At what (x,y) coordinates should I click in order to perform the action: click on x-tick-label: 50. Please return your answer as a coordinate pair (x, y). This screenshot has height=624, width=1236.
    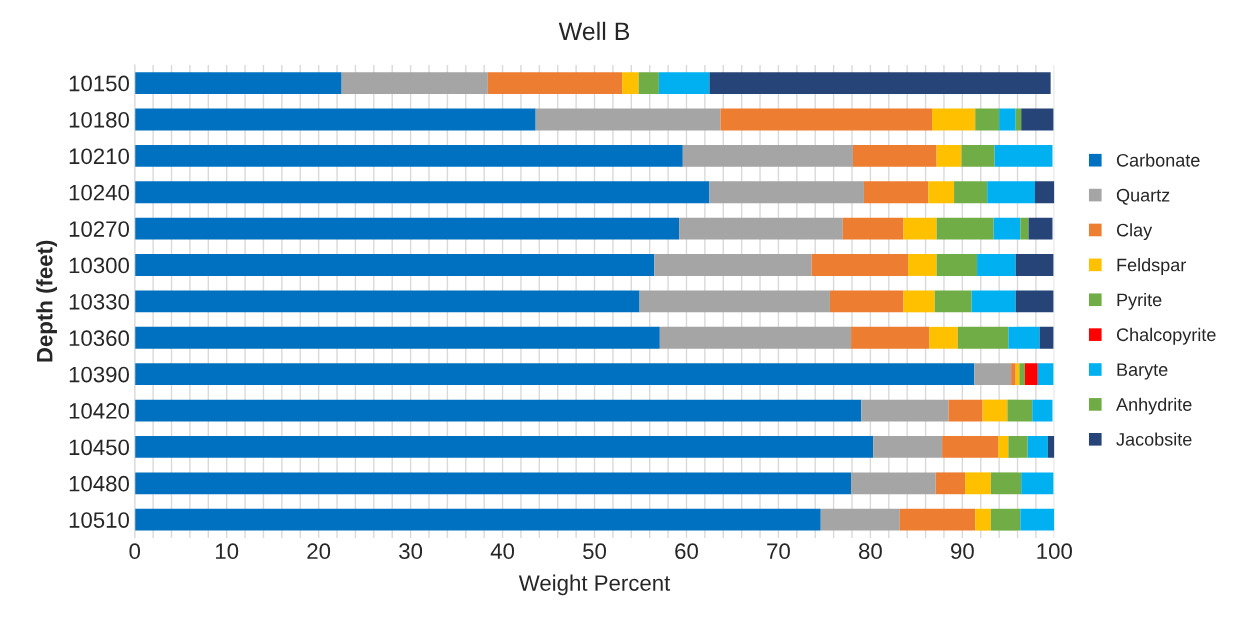
    Looking at the image, I should click on (595, 551).